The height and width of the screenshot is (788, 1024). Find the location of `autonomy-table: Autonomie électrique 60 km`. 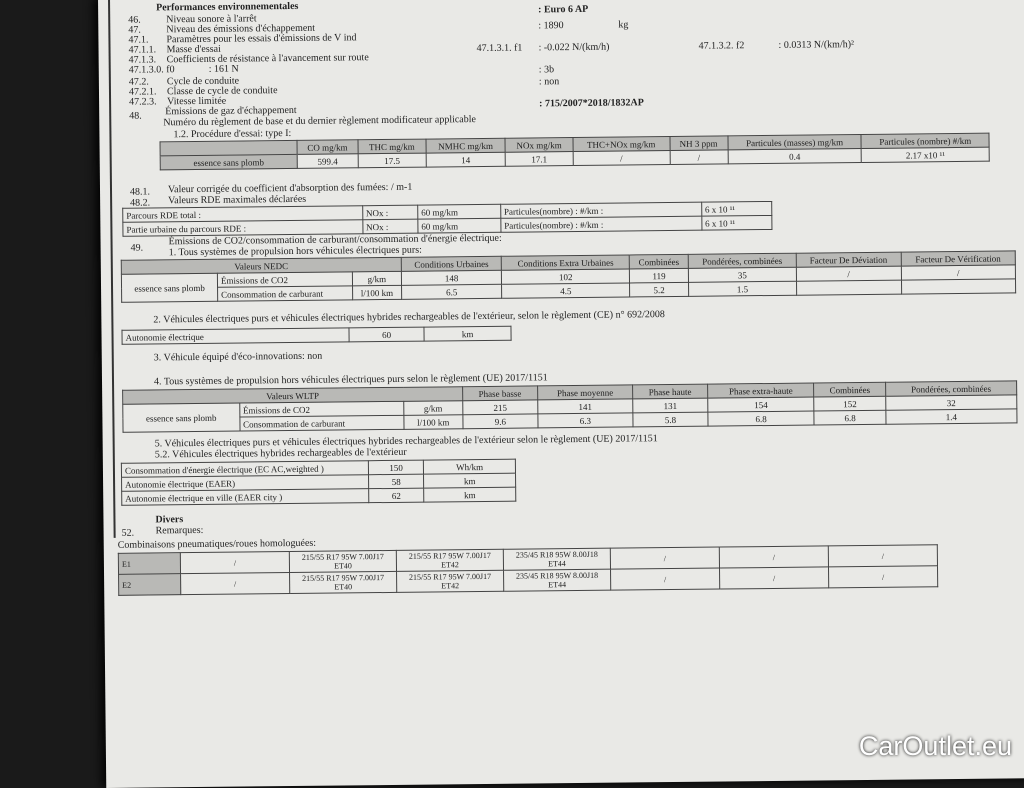

autonomy-table: Autonomie électrique 60 km is located at coordinates (316, 335).